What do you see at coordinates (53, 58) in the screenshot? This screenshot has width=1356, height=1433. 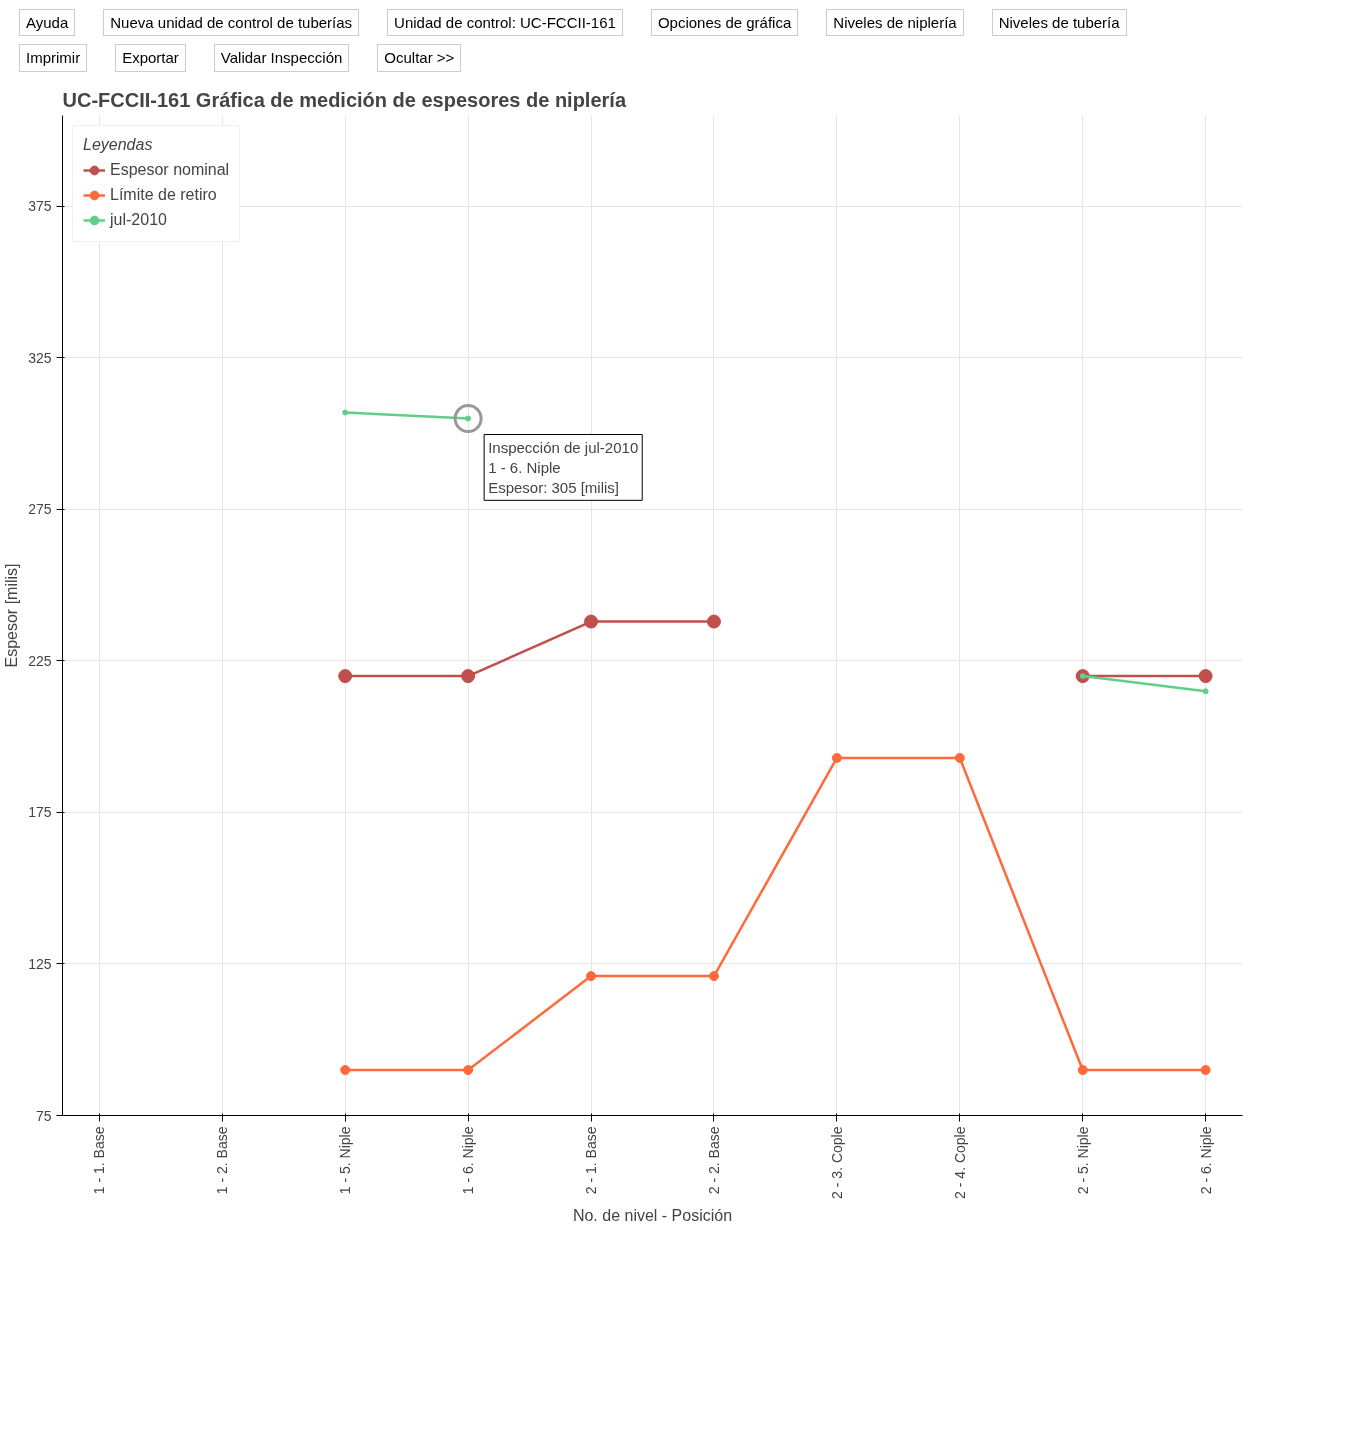 I see `text: Imprimir` at bounding box center [53, 58].